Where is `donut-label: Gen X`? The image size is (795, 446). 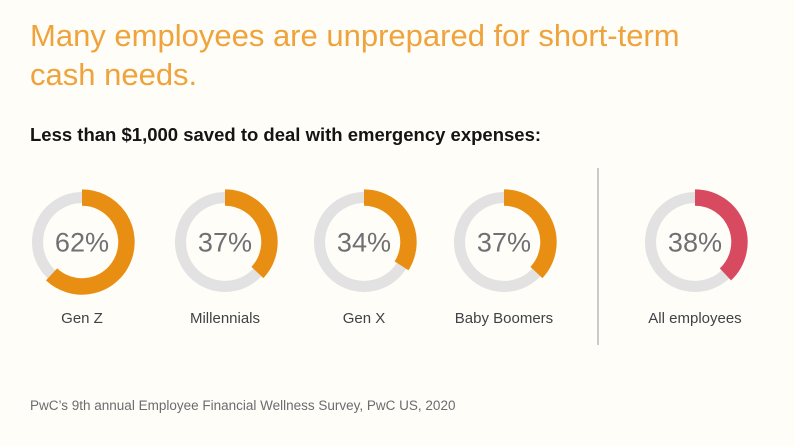
donut-label: Gen X is located at coordinates (364, 318).